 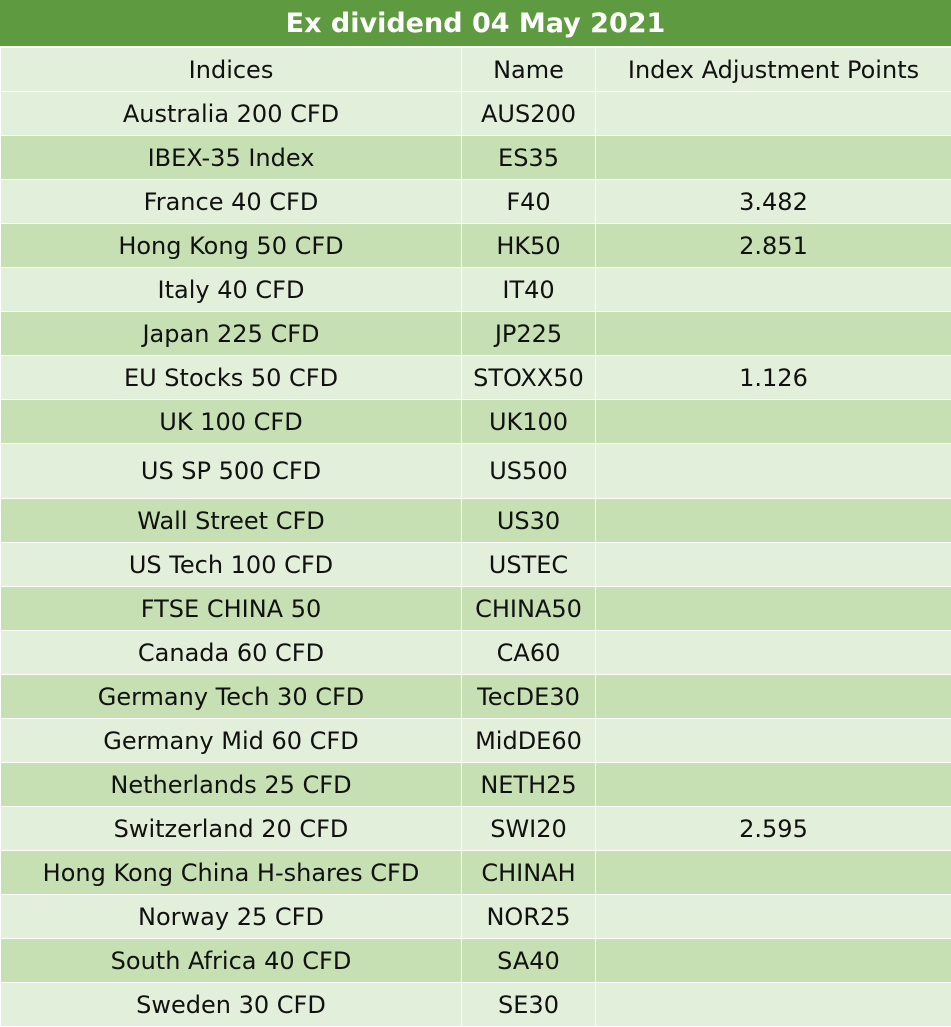 I want to click on adjustment-points-cell: 1.126, so click(x=773, y=378).